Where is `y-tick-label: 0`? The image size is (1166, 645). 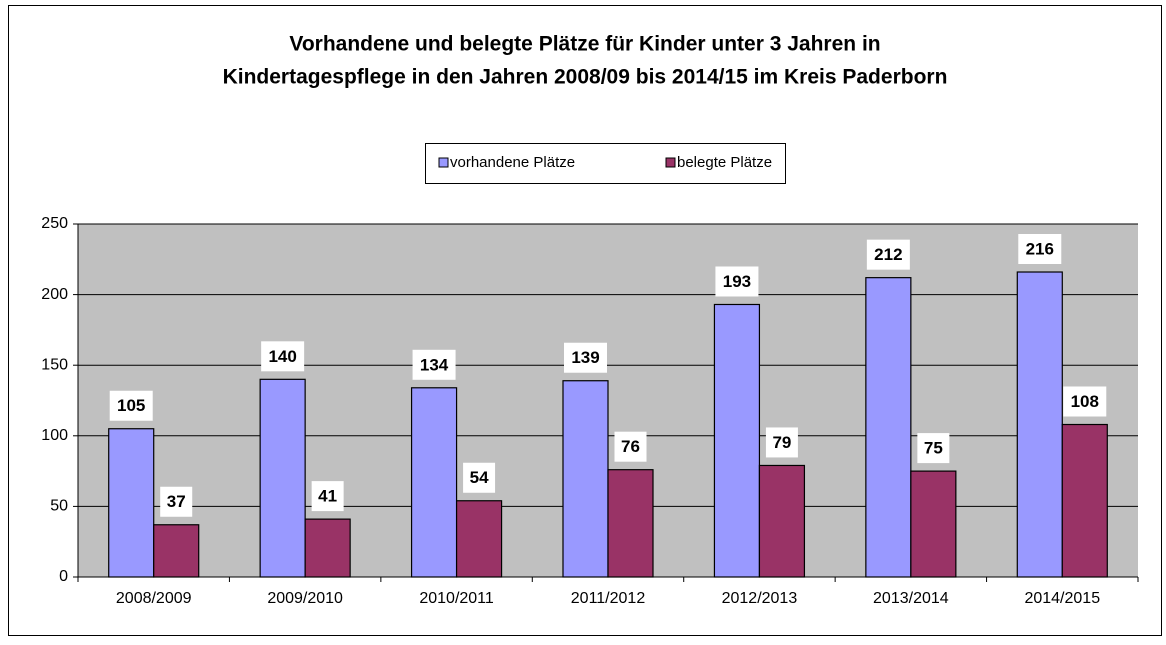
y-tick-label: 0 is located at coordinates (63, 576).